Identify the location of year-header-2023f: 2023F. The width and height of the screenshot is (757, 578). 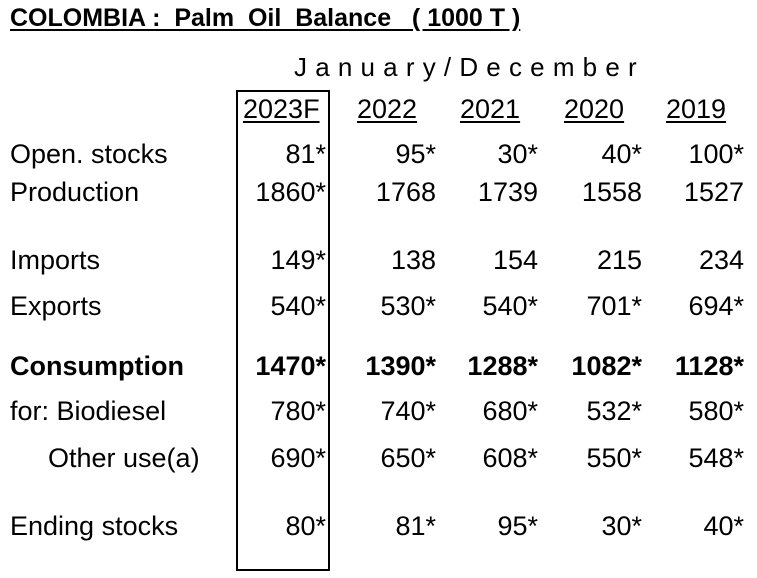
(281, 109).